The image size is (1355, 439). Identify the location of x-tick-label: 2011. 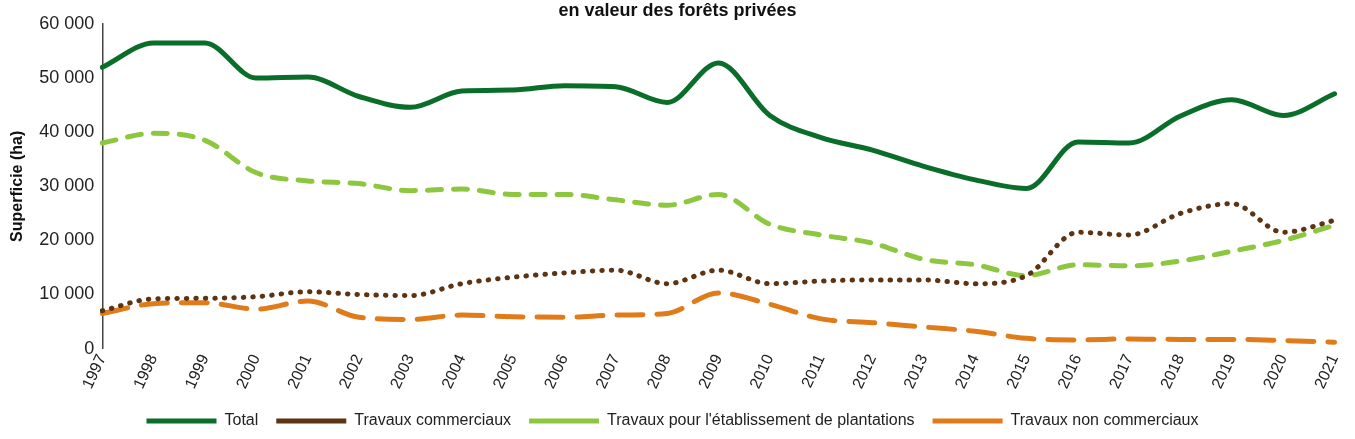
(812, 370).